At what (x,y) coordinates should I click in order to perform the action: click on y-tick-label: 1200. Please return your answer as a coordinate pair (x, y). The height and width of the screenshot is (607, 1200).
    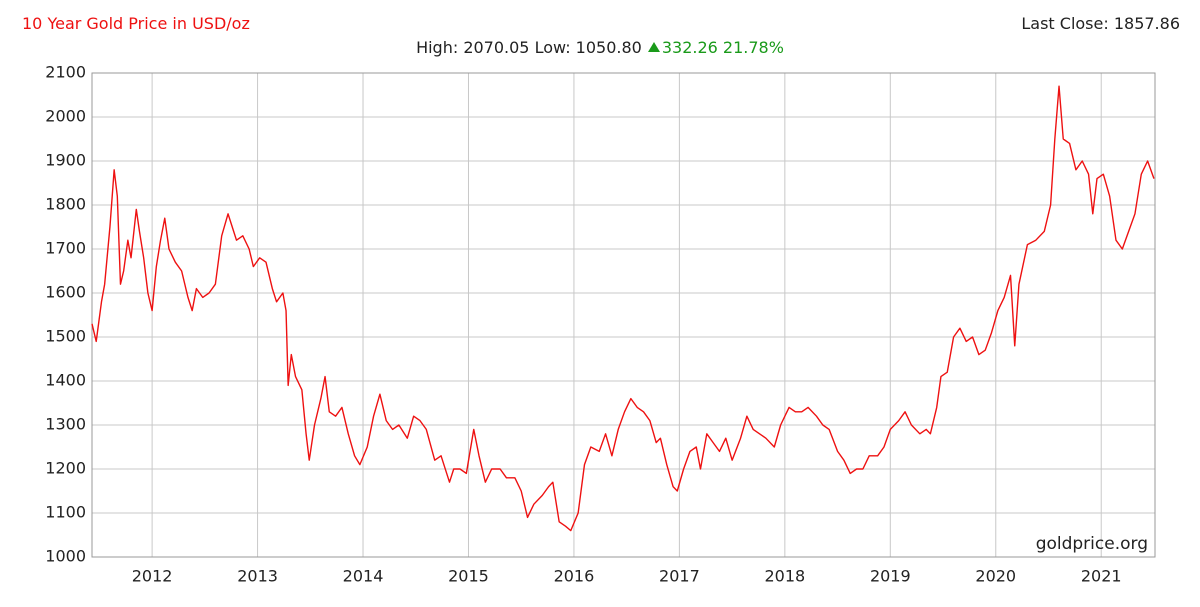
    Looking at the image, I should click on (65, 468).